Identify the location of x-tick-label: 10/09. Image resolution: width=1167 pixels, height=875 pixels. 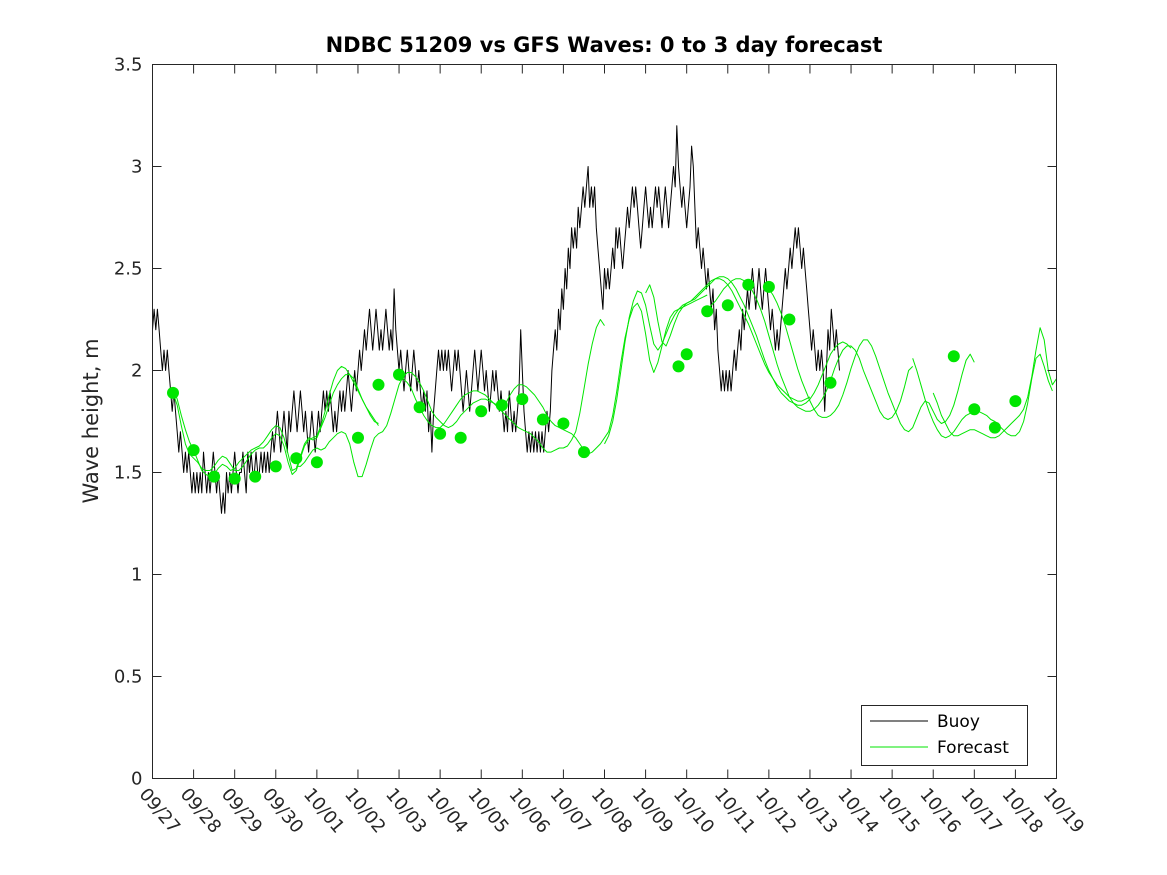
(652, 810).